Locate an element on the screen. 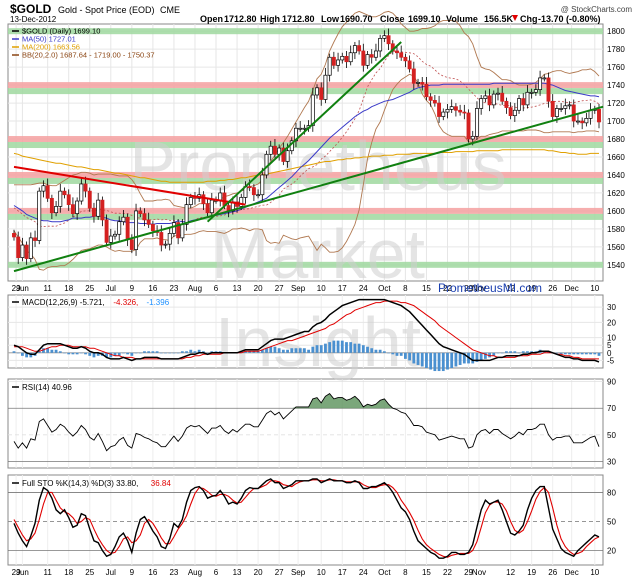  price-tick-label: 1540 is located at coordinates (616, 265).